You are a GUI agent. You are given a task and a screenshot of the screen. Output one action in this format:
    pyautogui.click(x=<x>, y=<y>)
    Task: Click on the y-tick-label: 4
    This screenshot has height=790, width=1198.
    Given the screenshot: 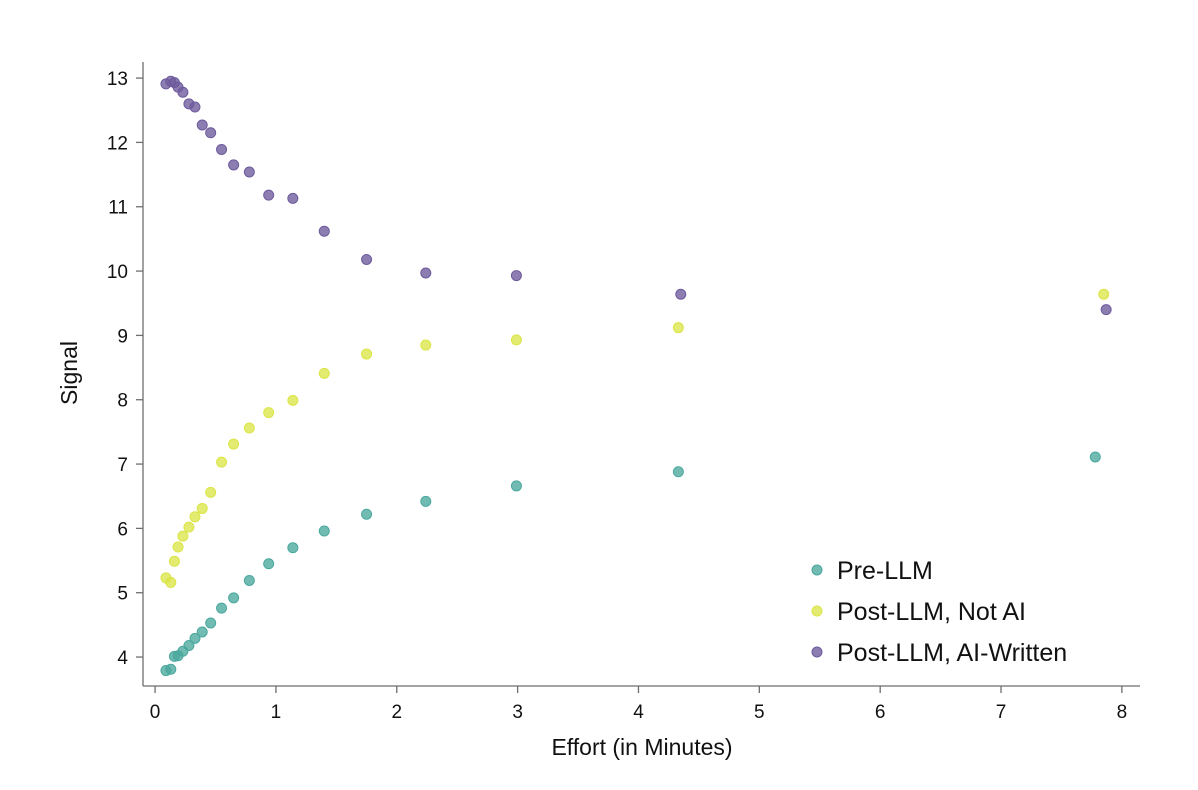 What is the action you would take?
    pyautogui.click(x=122, y=658)
    